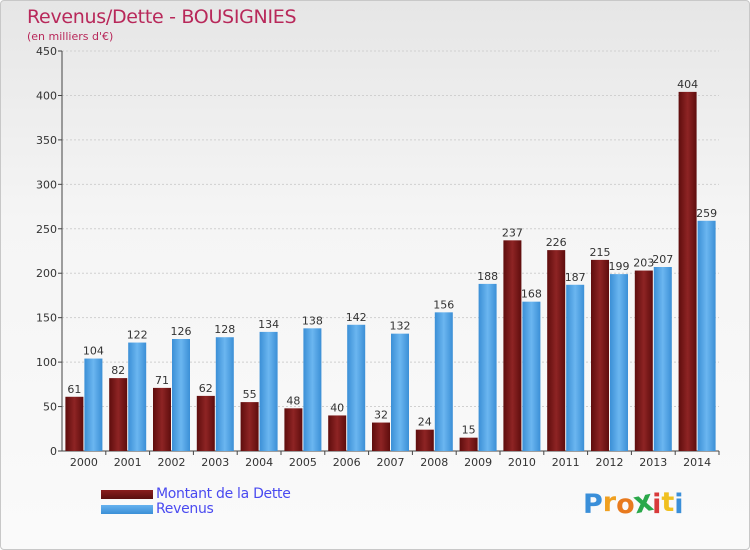  What do you see at coordinates (259, 462) in the screenshot?
I see `x-tick-label: 2004` at bounding box center [259, 462].